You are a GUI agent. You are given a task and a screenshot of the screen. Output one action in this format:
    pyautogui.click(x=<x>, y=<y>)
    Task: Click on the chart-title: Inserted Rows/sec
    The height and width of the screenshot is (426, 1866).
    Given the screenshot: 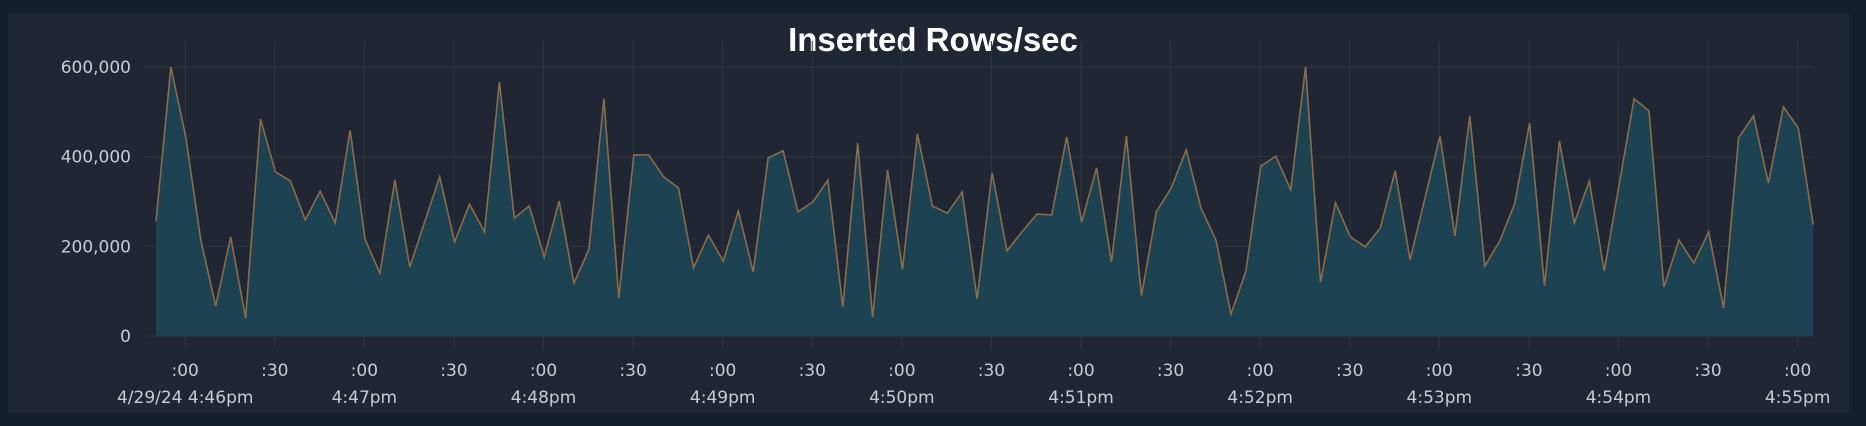 What is the action you would take?
    pyautogui.click(x=933, y=39)
    